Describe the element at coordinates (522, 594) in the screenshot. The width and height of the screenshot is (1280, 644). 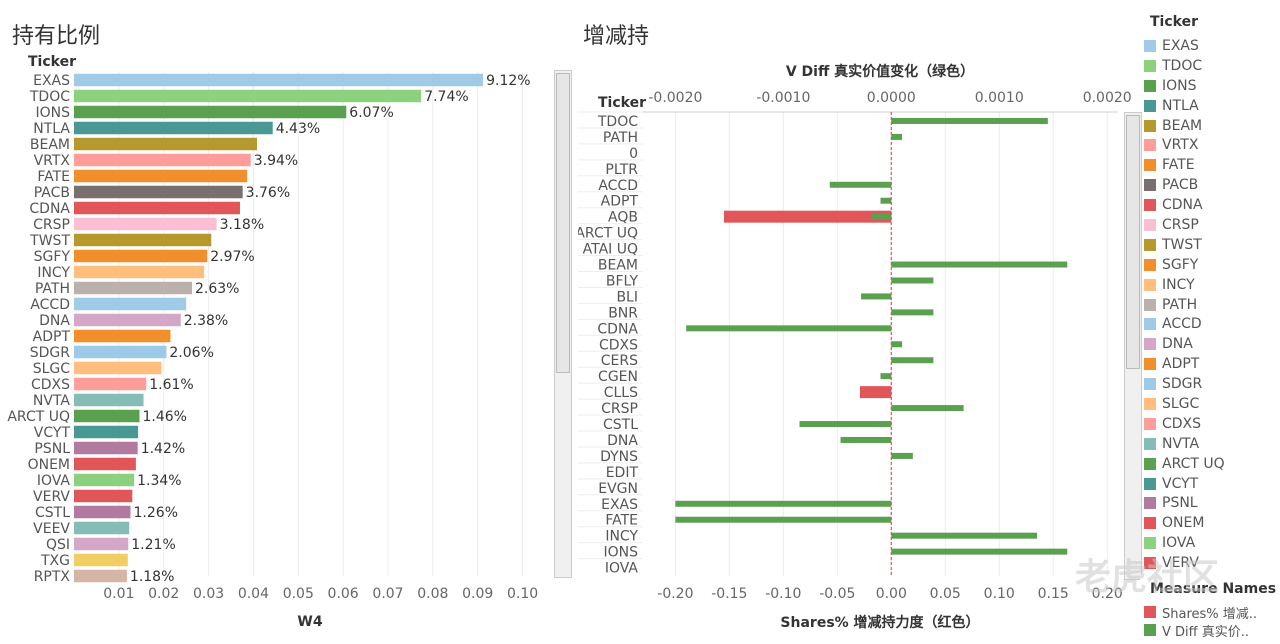
I see `x-tick-label: 0.10` at that location.